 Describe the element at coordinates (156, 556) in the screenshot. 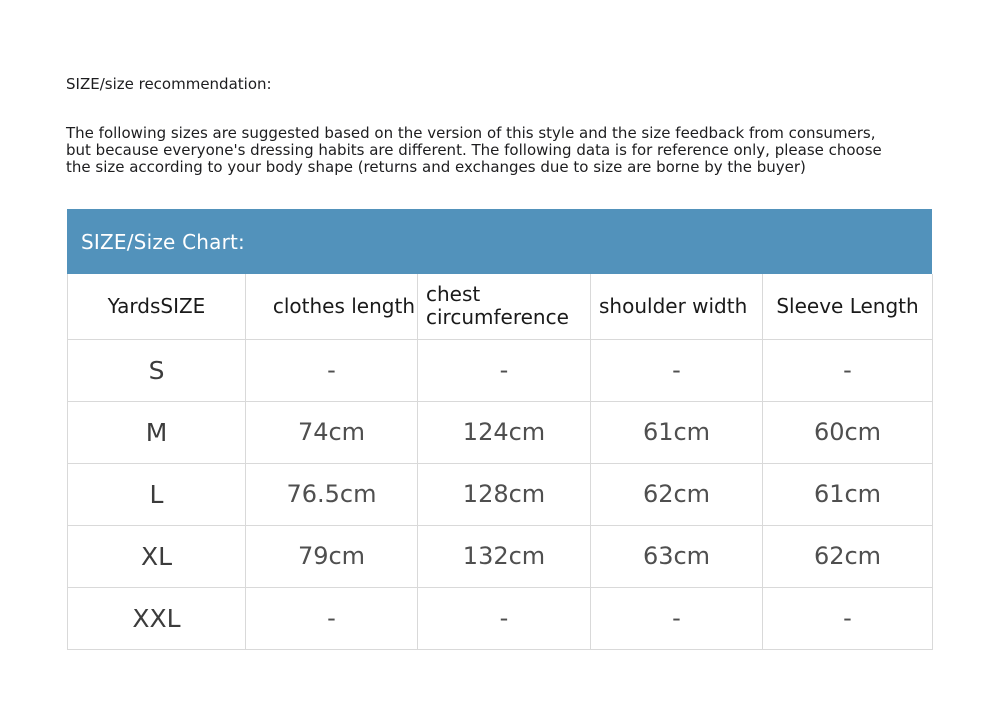

I see `size-cell: XL` at that location.